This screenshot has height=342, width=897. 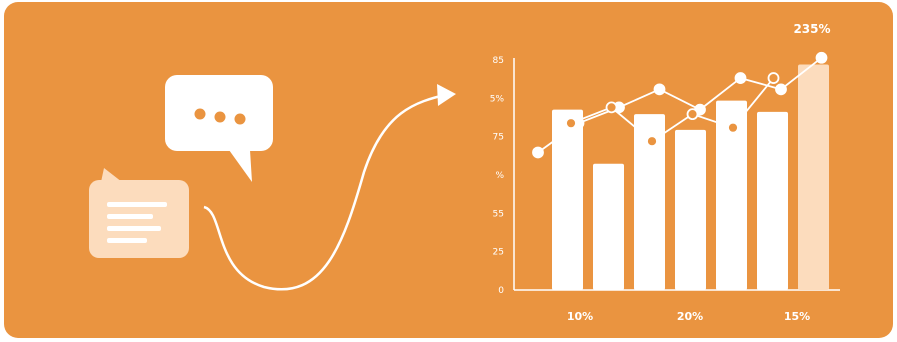 I want to click on y-tick-label: 85, so click(x=498, y=61).